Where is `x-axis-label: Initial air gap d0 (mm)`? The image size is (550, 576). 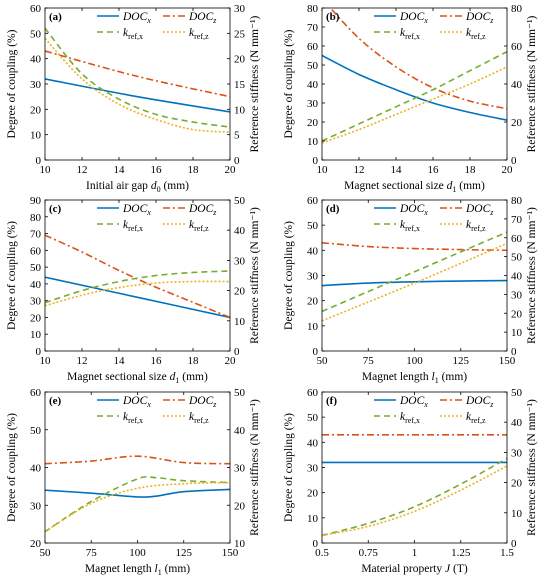 x-axis-label: Initial air gap d0 (mm) is located at coordinates (137, 187).